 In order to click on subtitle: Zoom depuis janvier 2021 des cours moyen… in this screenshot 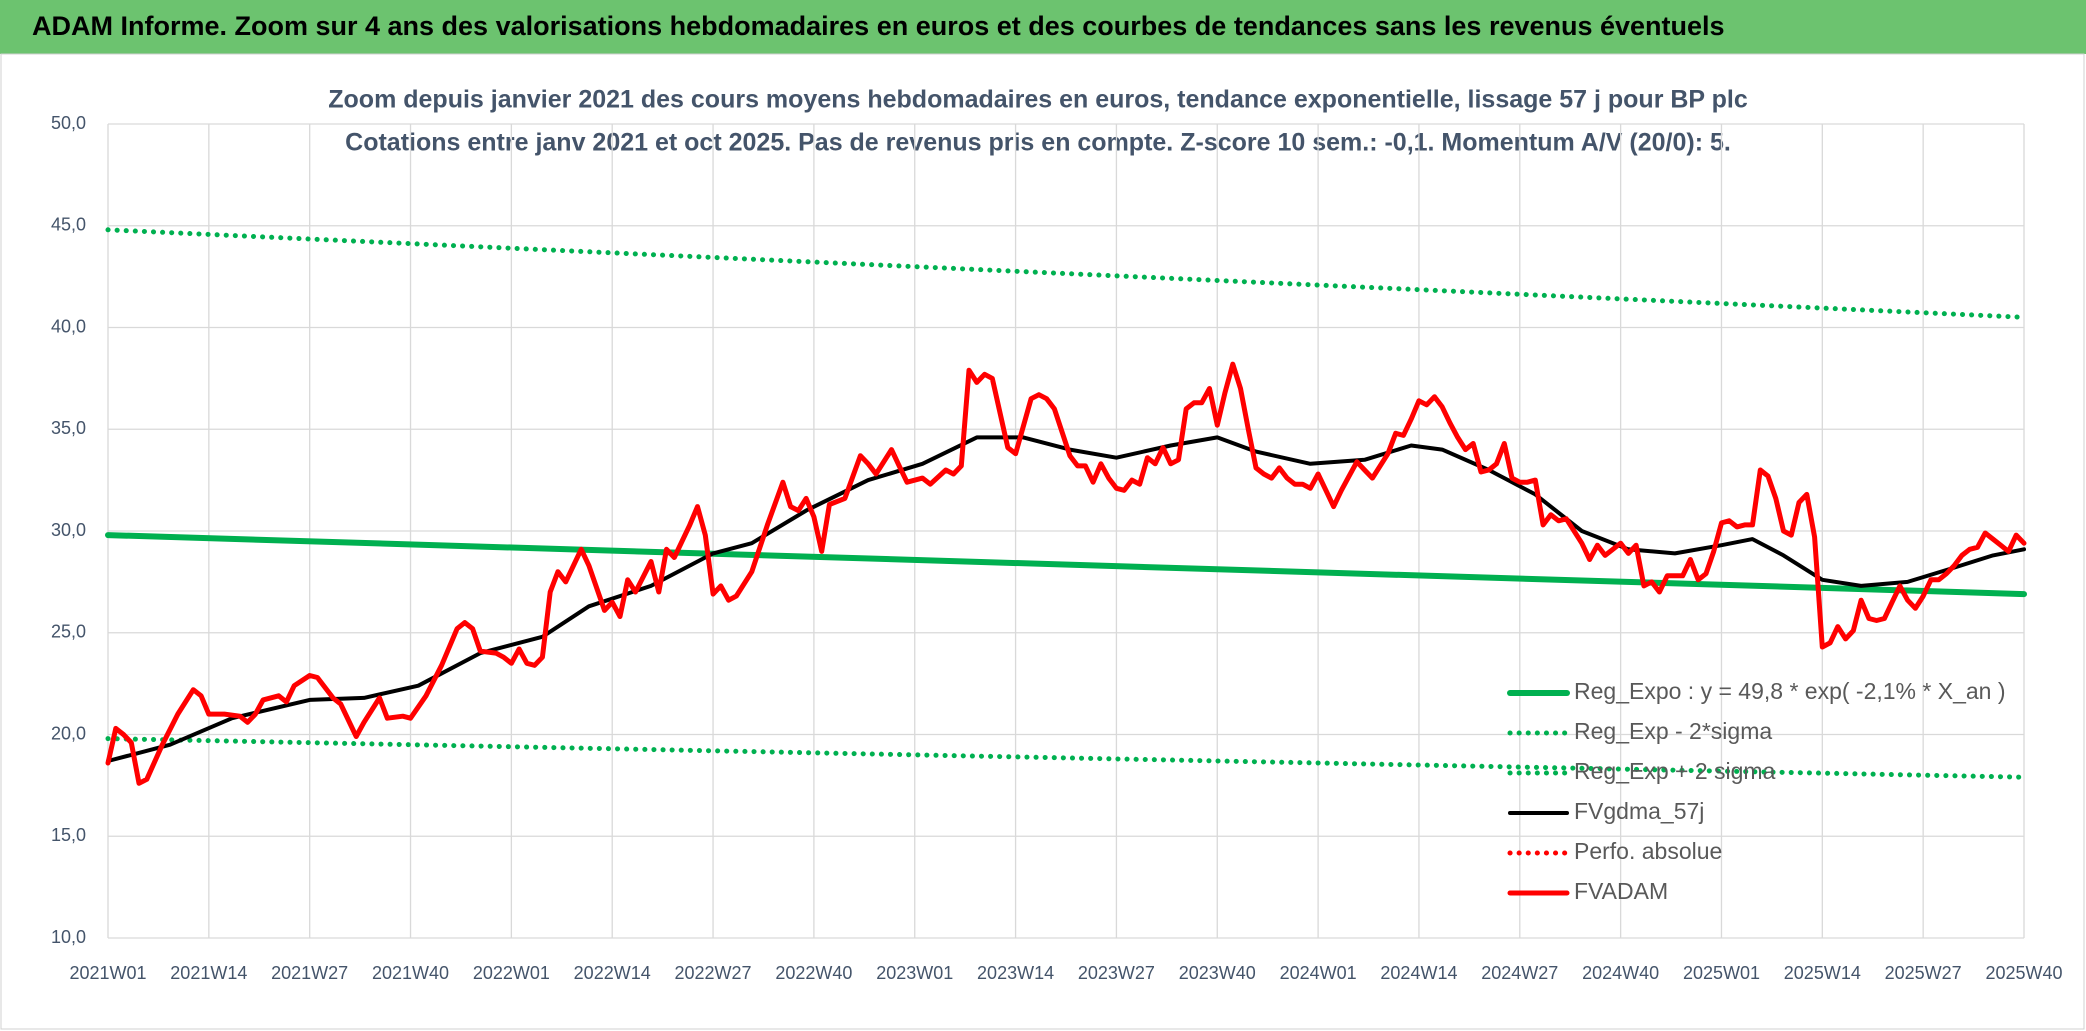, I will do `click(1038, 100)`.